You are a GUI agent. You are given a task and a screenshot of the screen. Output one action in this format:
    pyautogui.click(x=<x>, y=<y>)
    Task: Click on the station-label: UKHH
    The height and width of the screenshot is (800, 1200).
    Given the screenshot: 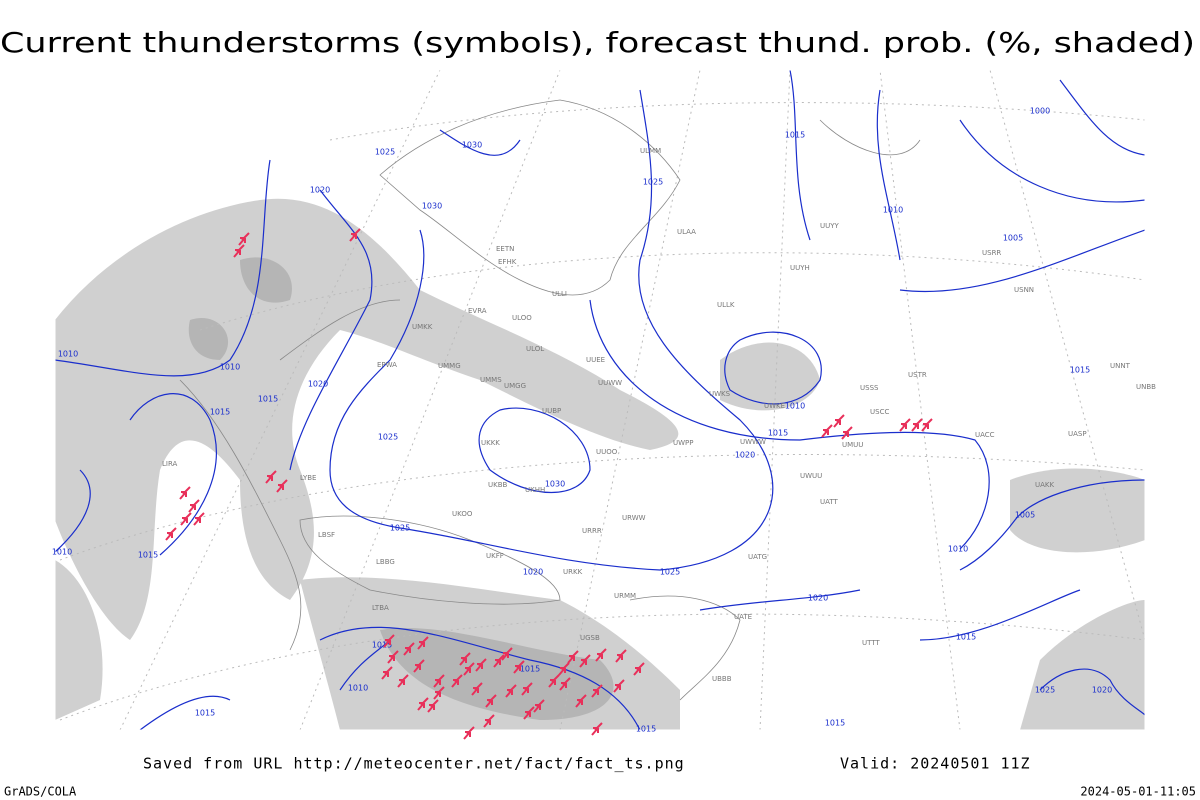 What is the action you would take?
    pyautogui.click(x=535, y=490)
    